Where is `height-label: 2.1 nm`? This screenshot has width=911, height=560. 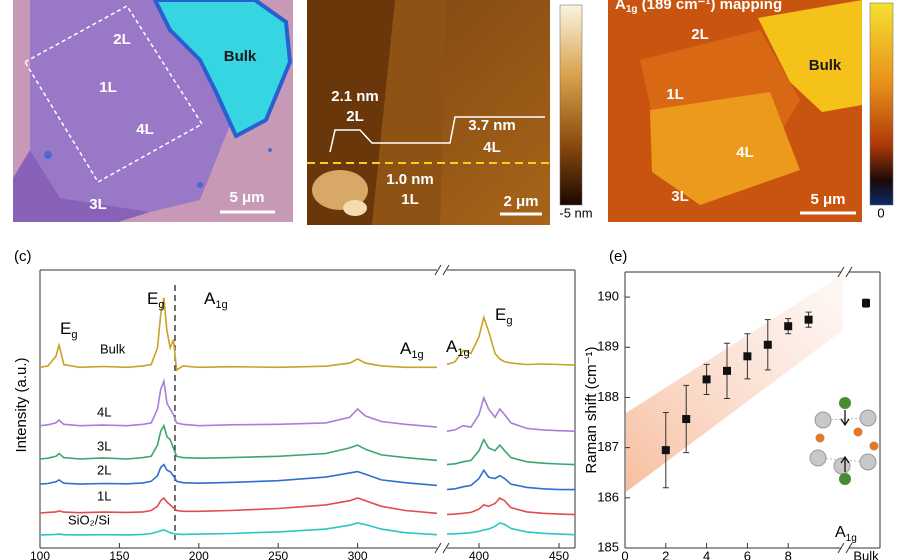
height-label: 2.1 nm is located at coordinates (355, 96).